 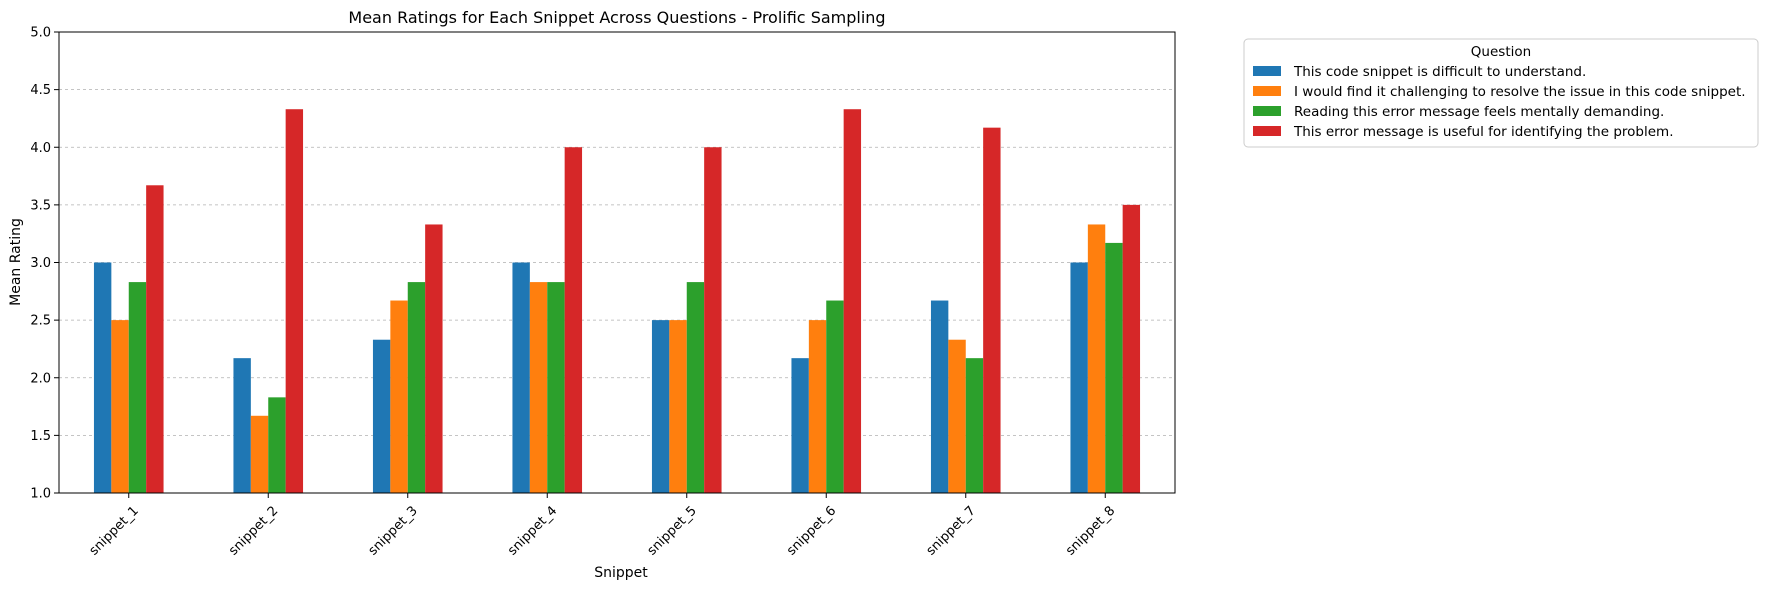 What do you see at coordinates (253, 530) in the screenshot?
I see `x-tick-label: snippet_2` at bounding box center [253, 530].